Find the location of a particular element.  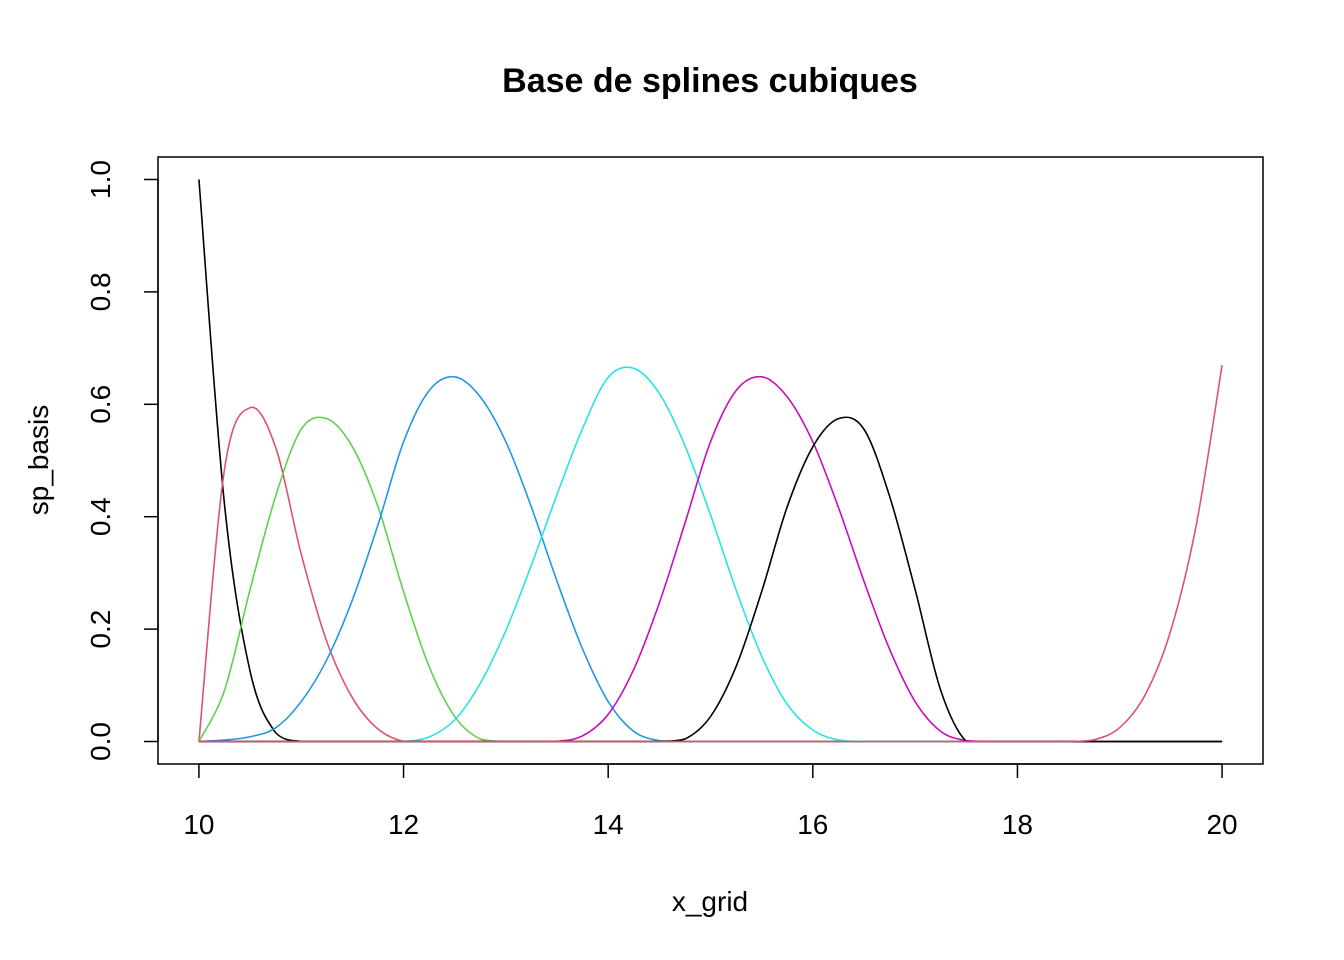

y-tick-label: 0.2 is located at coordinates (100, 629).